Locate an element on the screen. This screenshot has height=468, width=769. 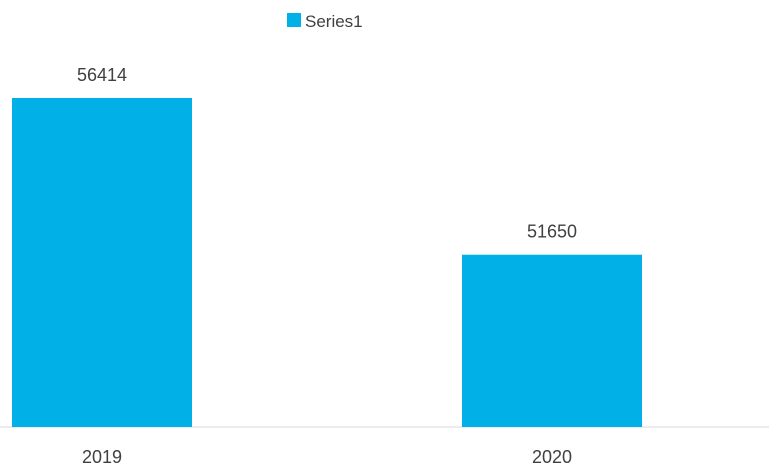
x-tick-label-2019: 2019 is located at coordinates (102, 457).